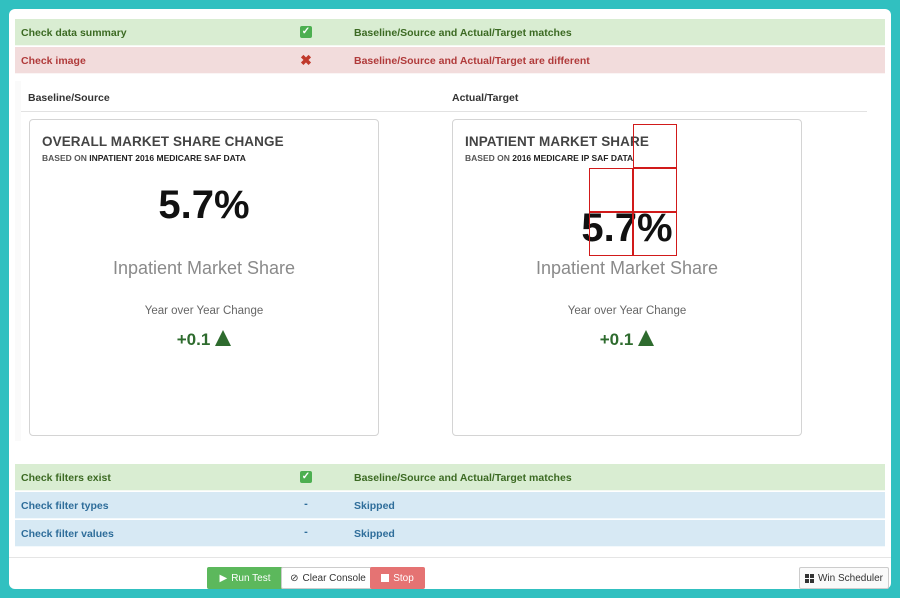  Describe the element at coordinates (66, 478) in the screenshot. I see `check-name: Check filters exist` at that location.